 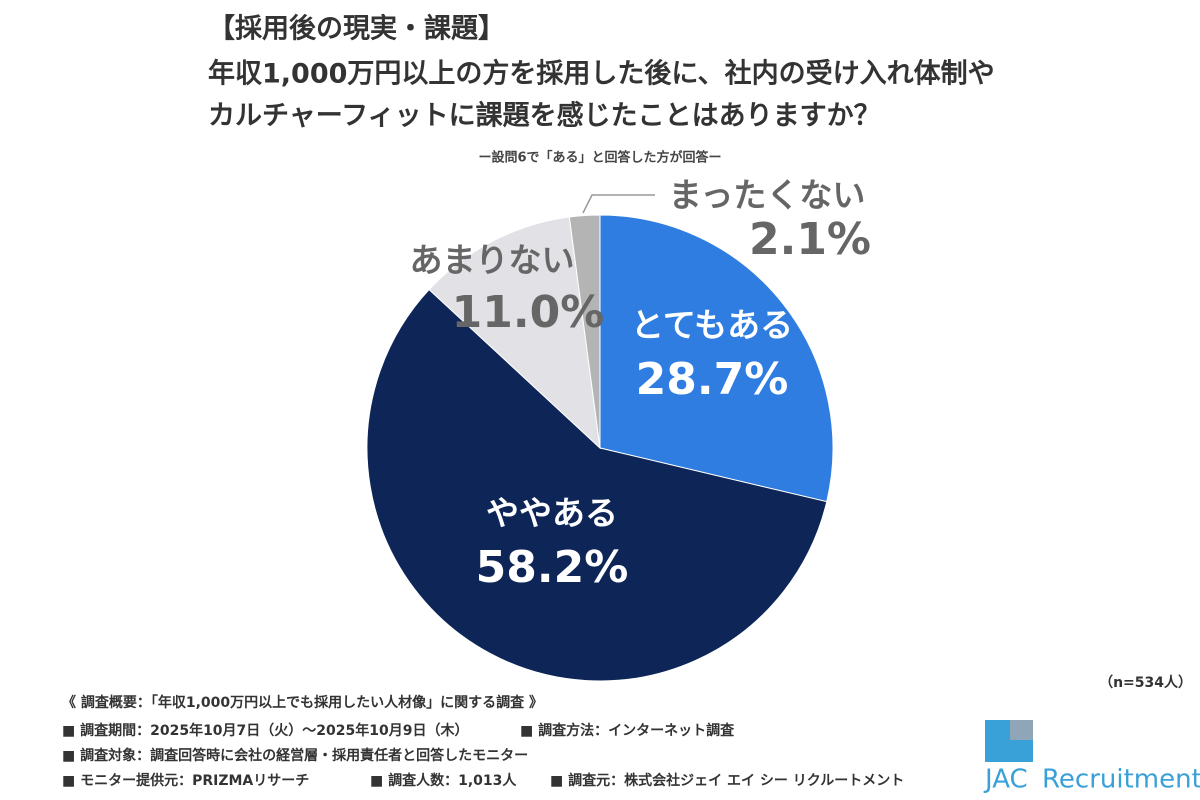 I want to click on footer-line: ■ 調査人数：1,013人, so click(x=443, y=780).